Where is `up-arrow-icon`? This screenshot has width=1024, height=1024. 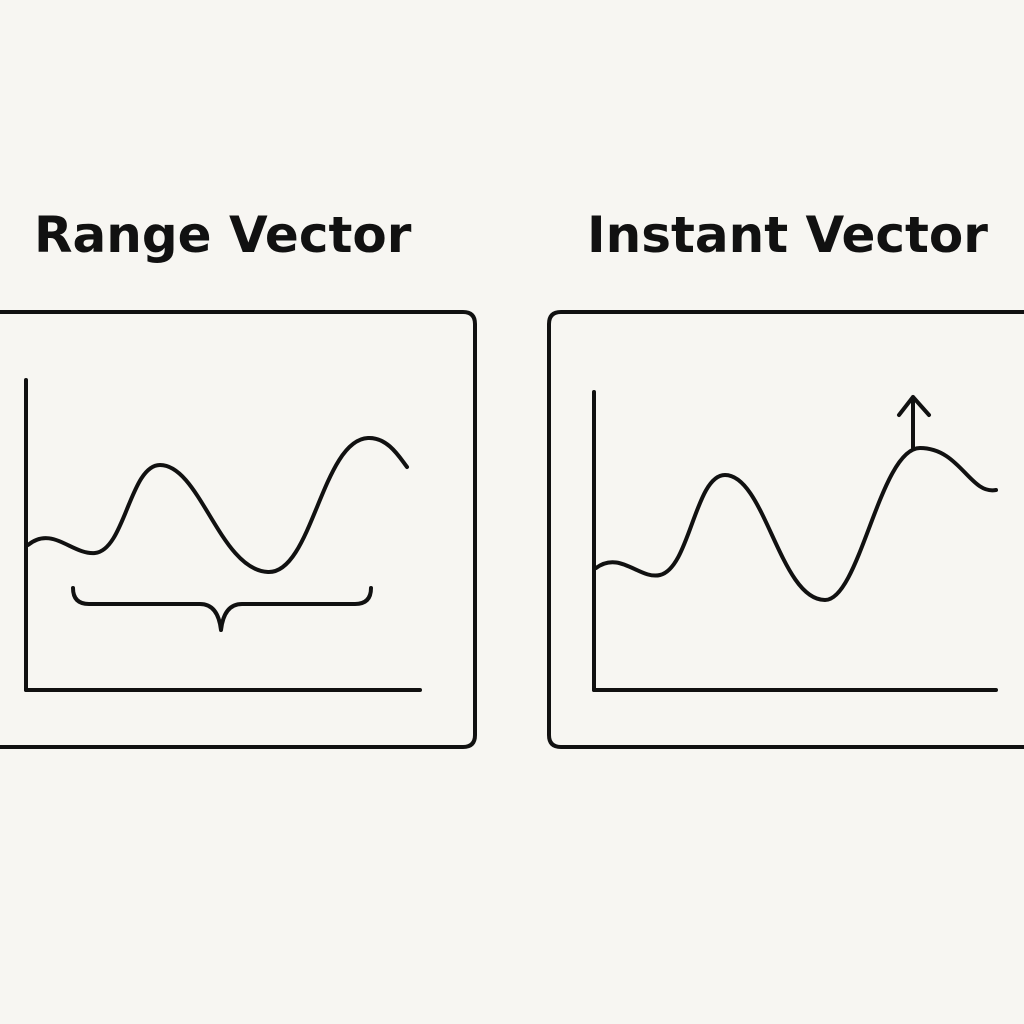
up-arrow-icon is located at coordinates (914, 422).